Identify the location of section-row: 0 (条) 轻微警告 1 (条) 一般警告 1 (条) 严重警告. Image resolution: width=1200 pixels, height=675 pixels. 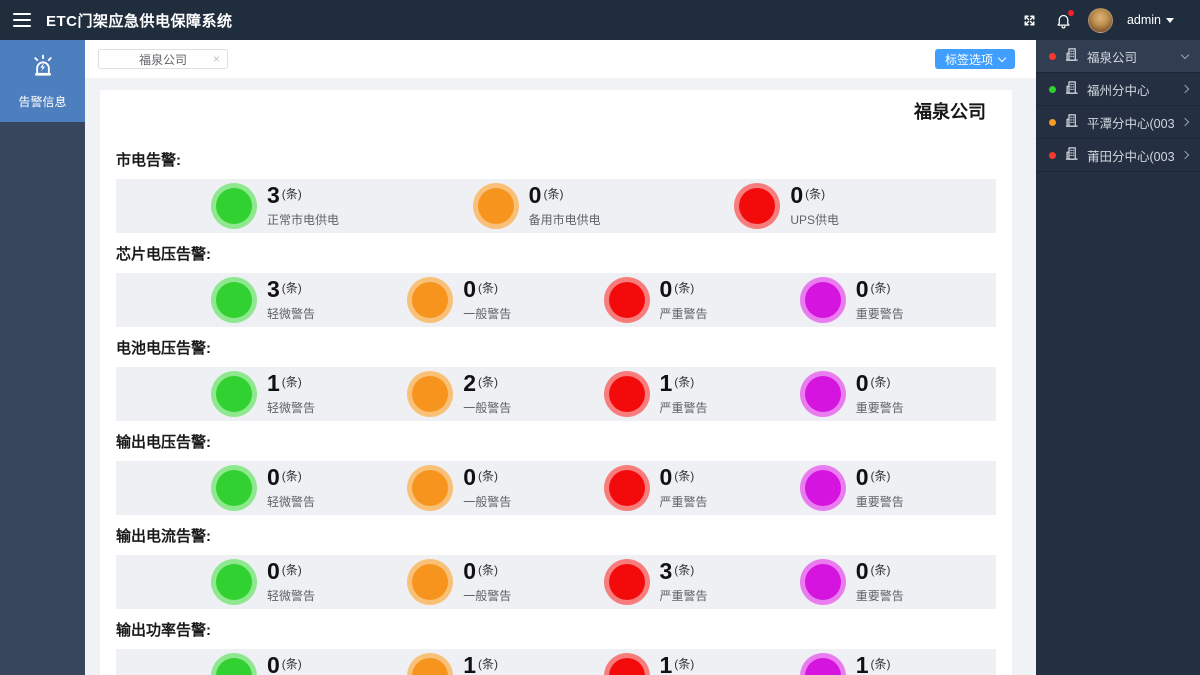
(556, 662).